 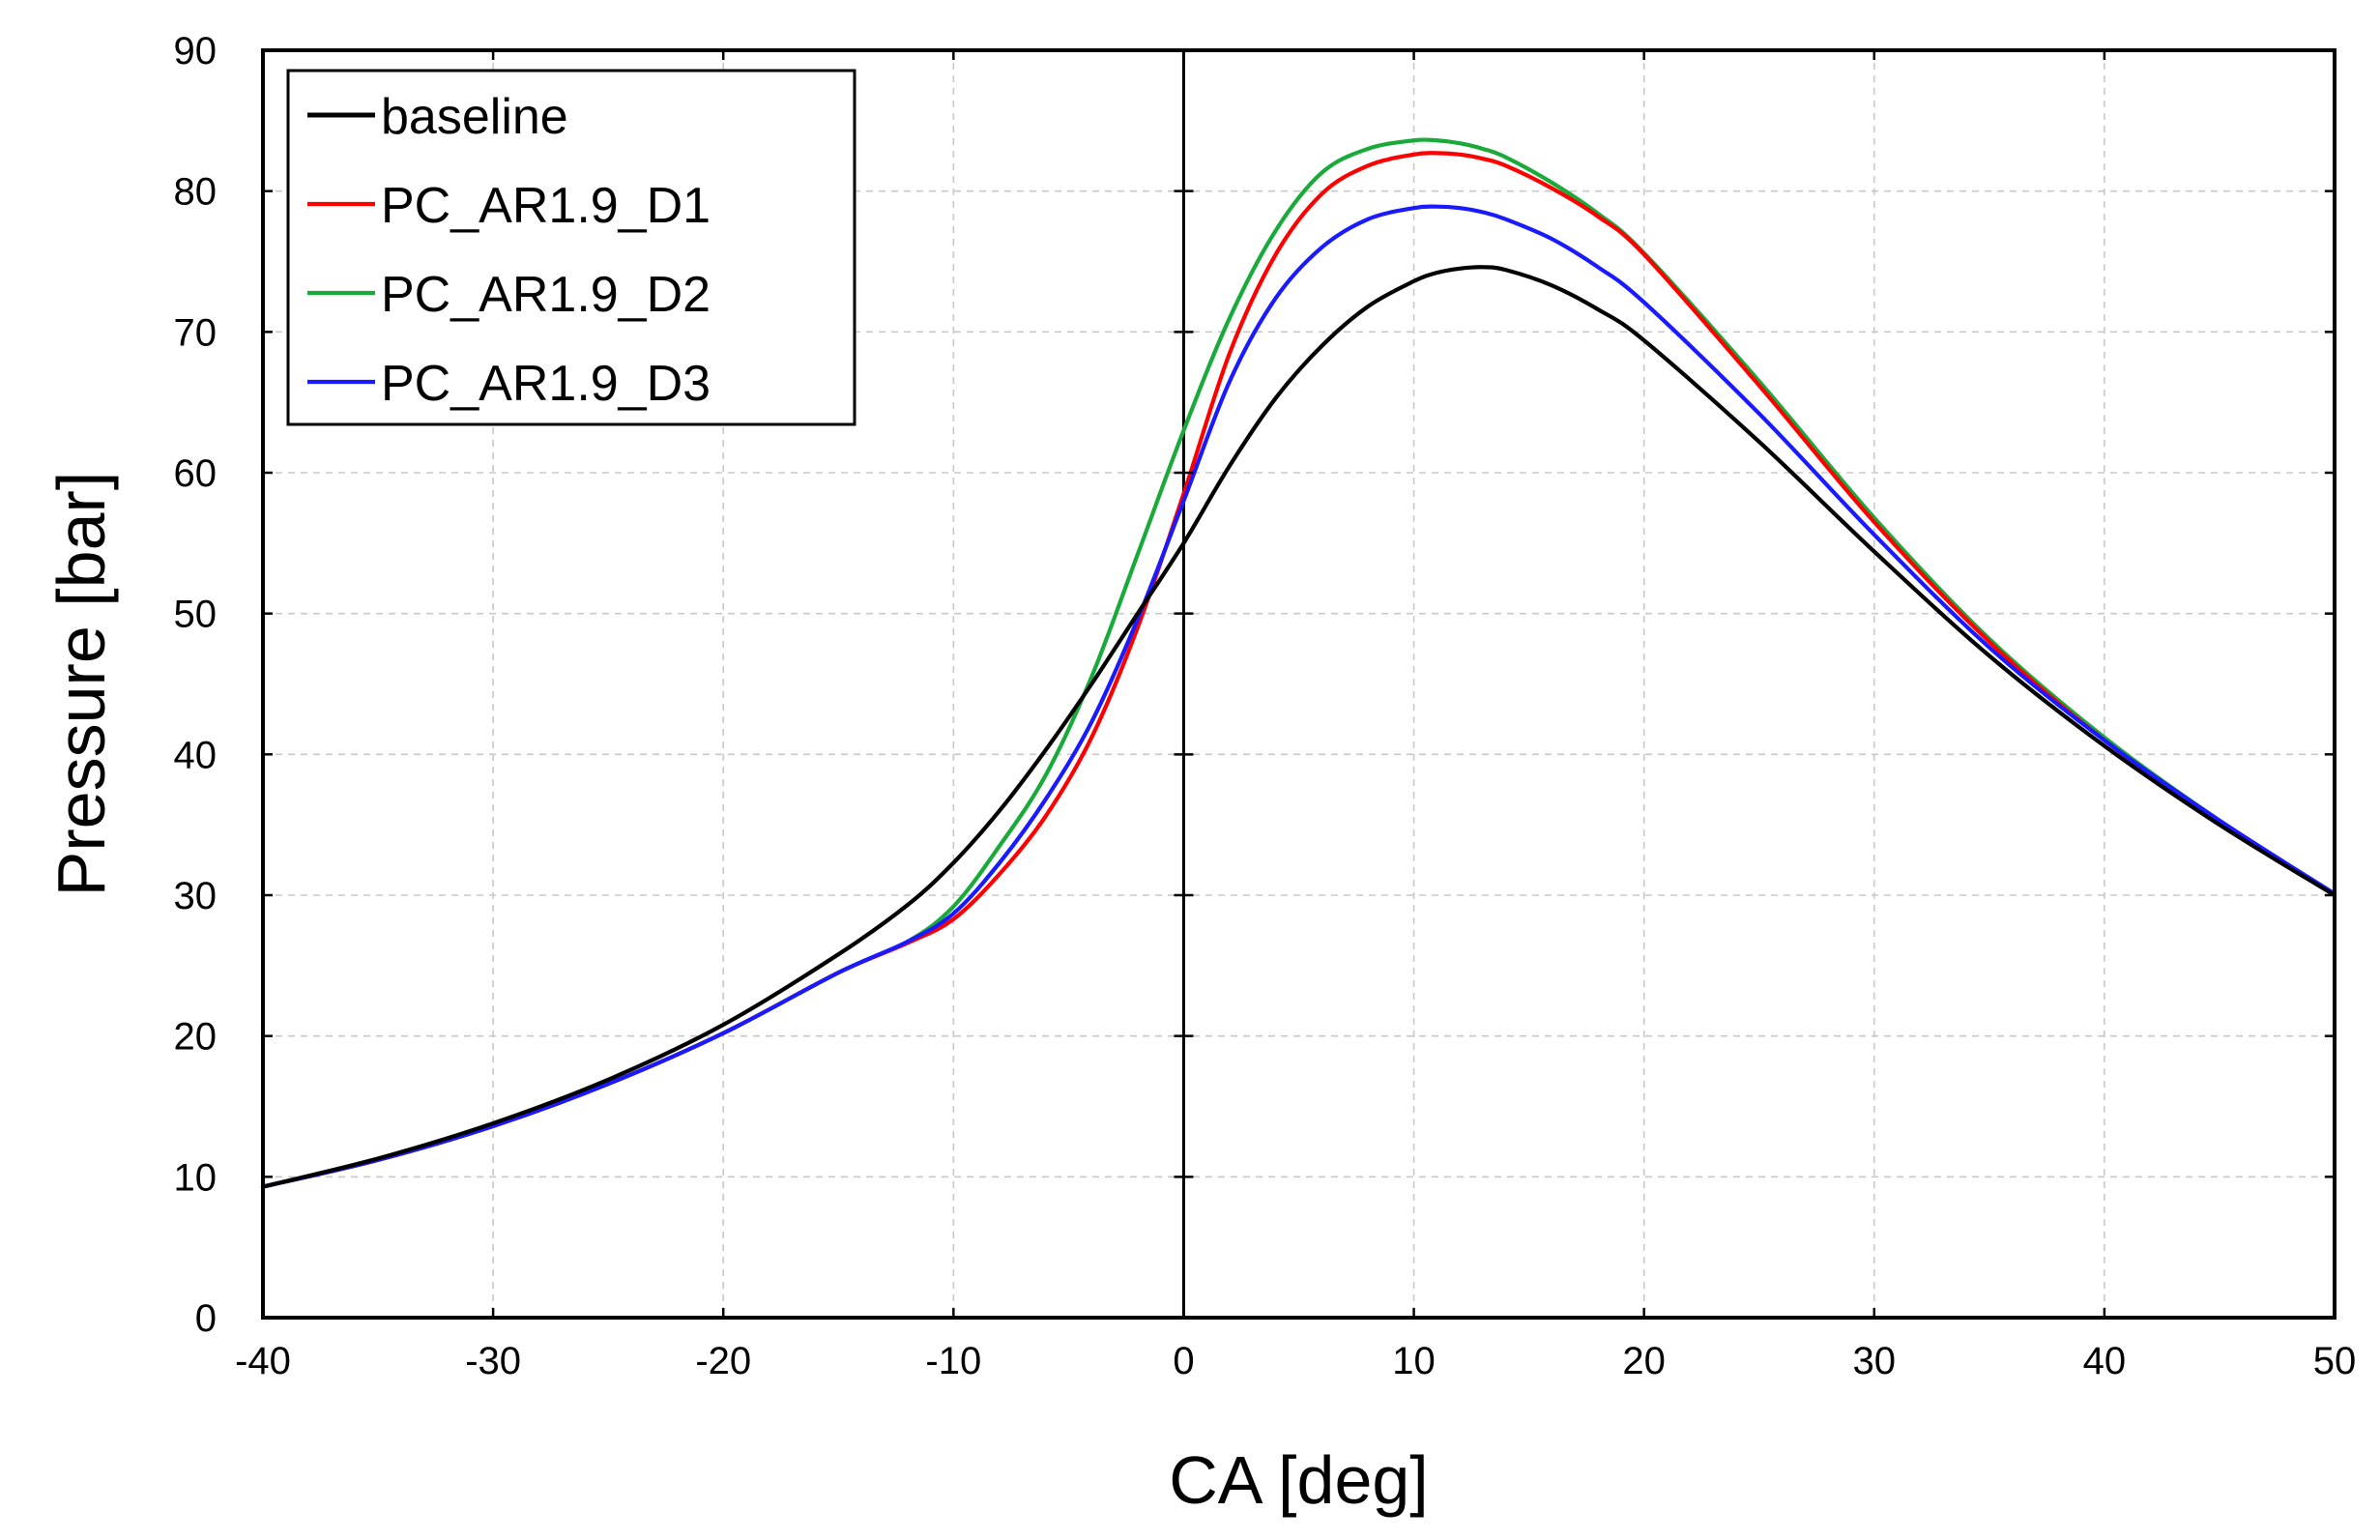 I want to click on x-tick-label: -20, so click(x=723, y=1361).